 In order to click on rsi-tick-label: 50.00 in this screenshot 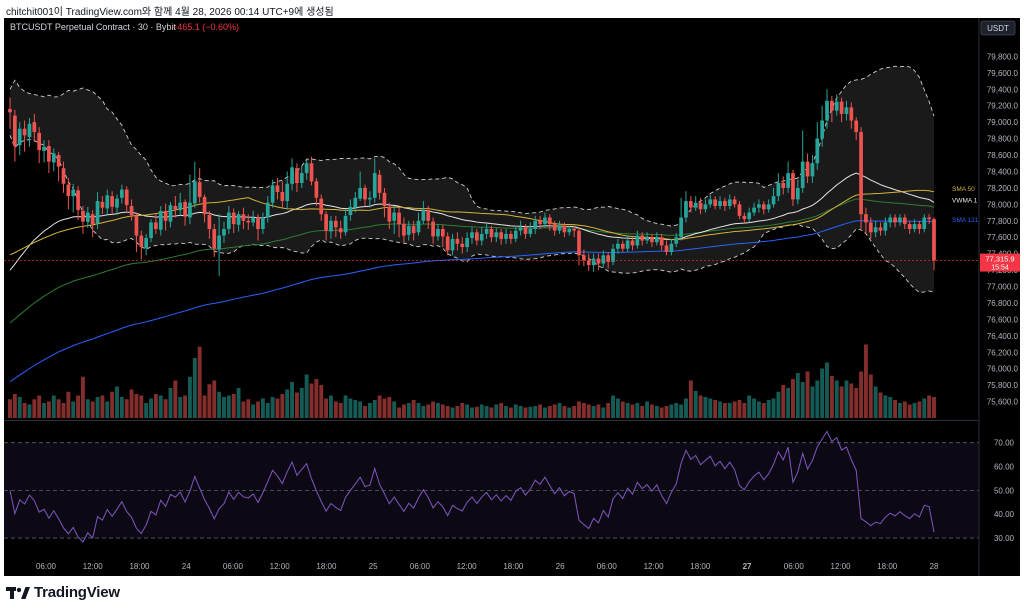, I will do `click(1004, 490)`.